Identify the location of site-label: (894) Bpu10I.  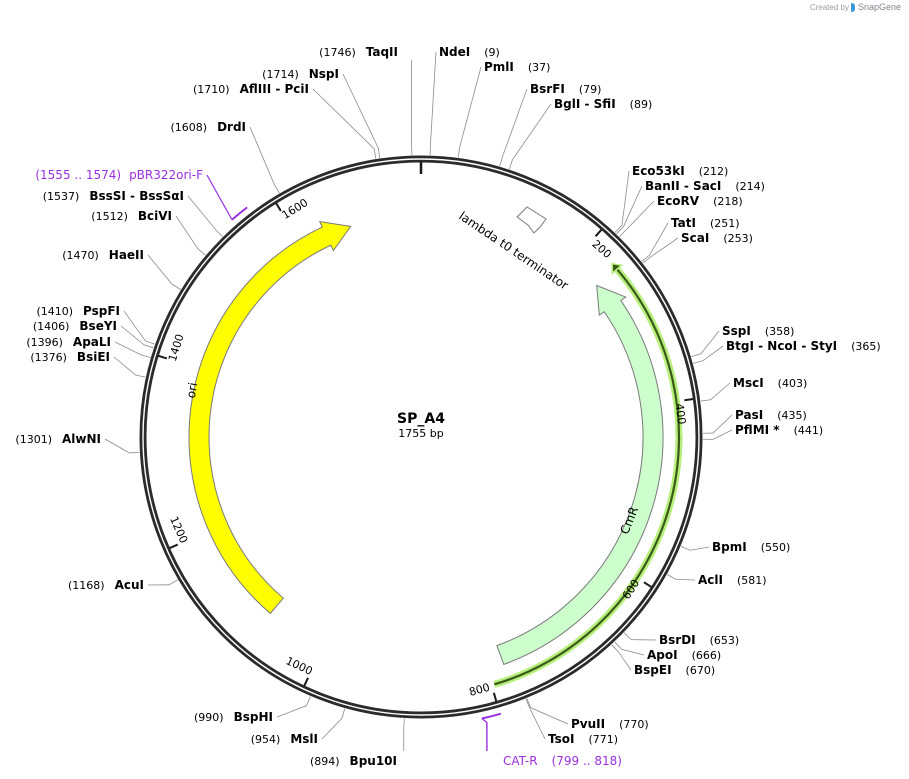
(353, 761).